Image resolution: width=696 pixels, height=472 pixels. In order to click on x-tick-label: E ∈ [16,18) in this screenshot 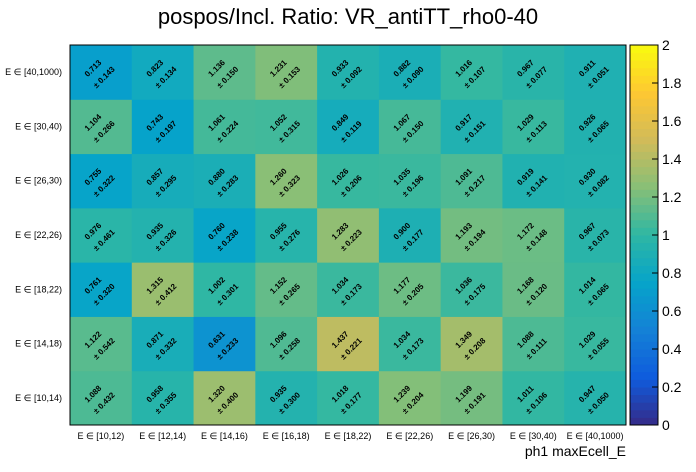, I will do `click(286, 436)`.